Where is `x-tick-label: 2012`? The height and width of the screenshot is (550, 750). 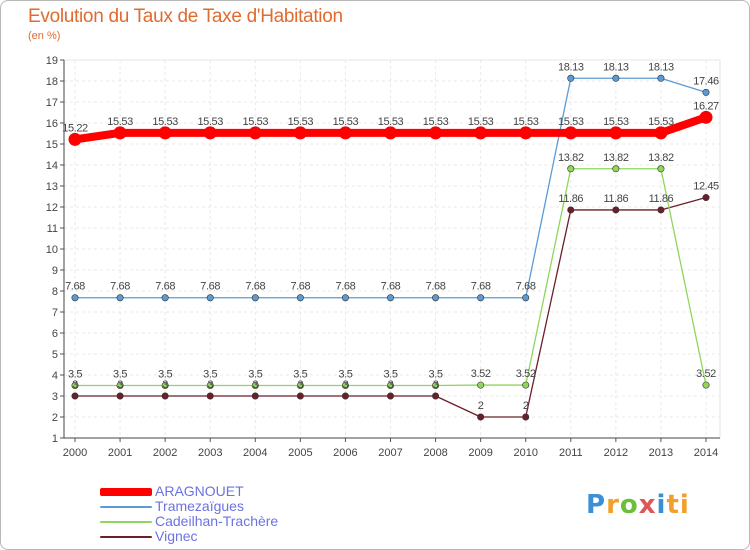
x-tick-label: 2012 is located at coordinates (616, 453).